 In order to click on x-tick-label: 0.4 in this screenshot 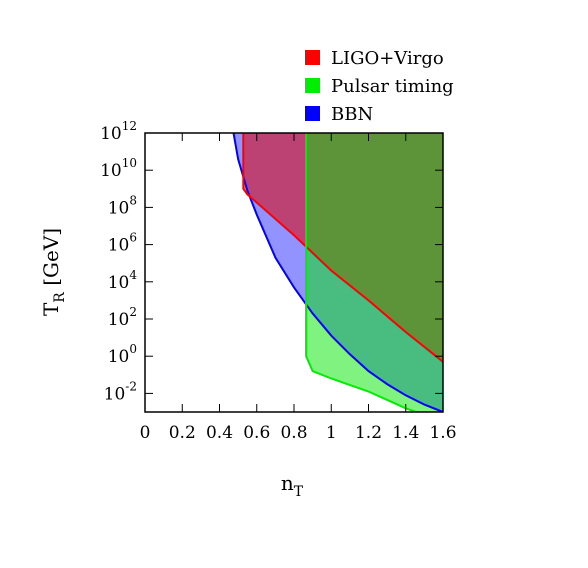, I will do `click(219, 433)`.